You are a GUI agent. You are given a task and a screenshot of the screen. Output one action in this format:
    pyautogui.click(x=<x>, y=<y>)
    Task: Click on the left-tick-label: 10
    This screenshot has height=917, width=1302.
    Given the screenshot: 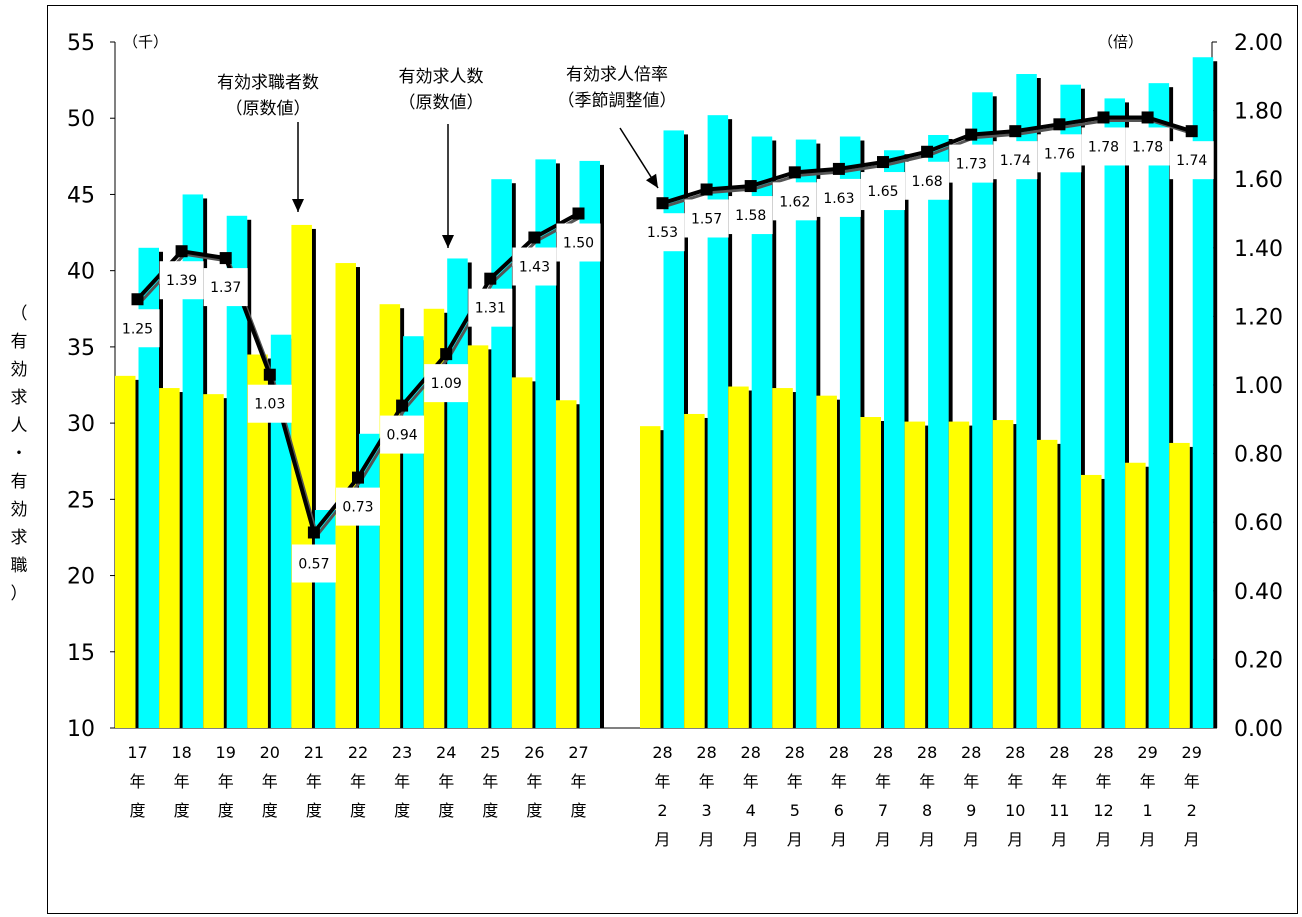 What is the action you would take?
    pyautogui.click(x=81, y=729)
    